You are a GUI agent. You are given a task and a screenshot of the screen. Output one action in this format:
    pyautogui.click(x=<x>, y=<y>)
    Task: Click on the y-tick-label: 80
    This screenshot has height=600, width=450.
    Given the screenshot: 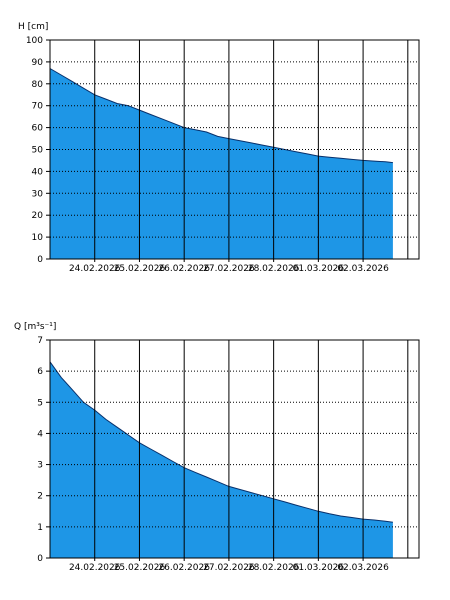 What is the action you would take?
    pyautogui.click(x=38, y=85)
    